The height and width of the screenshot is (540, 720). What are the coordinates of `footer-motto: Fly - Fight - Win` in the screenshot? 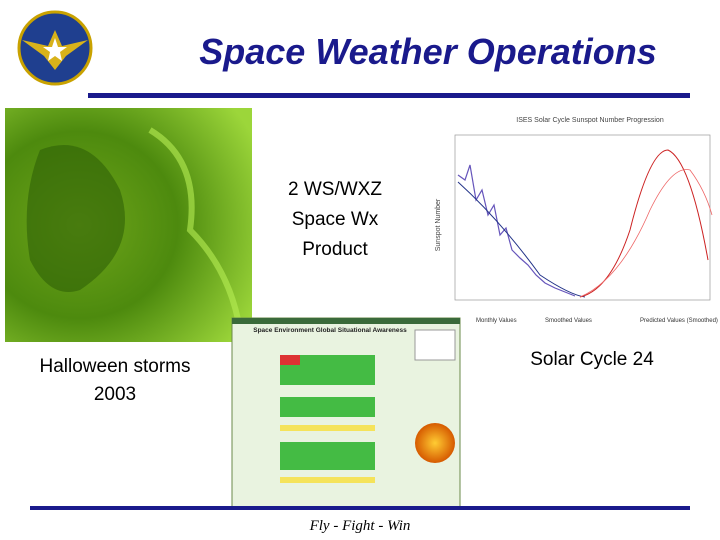 It's located at (360, 526).